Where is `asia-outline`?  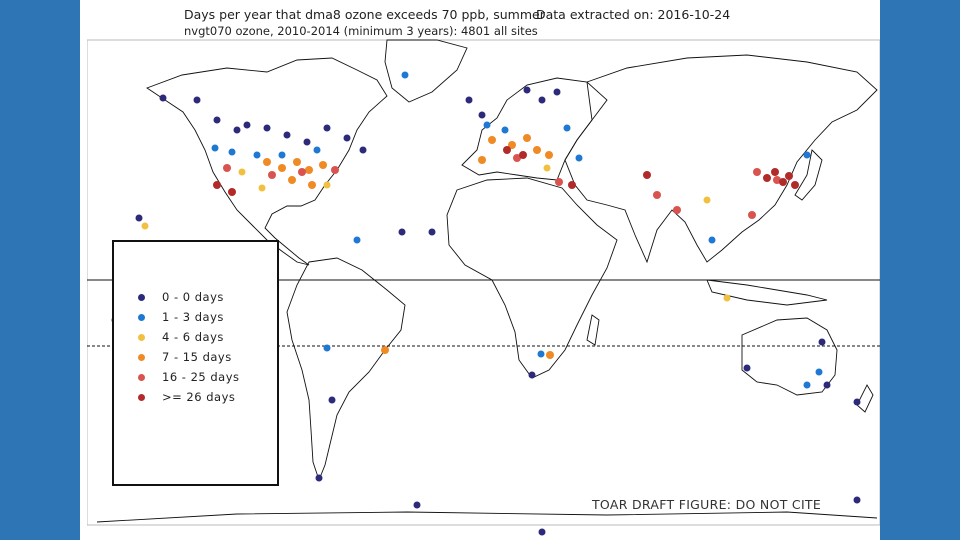 asia-outline is located at coordinates (721, 159).